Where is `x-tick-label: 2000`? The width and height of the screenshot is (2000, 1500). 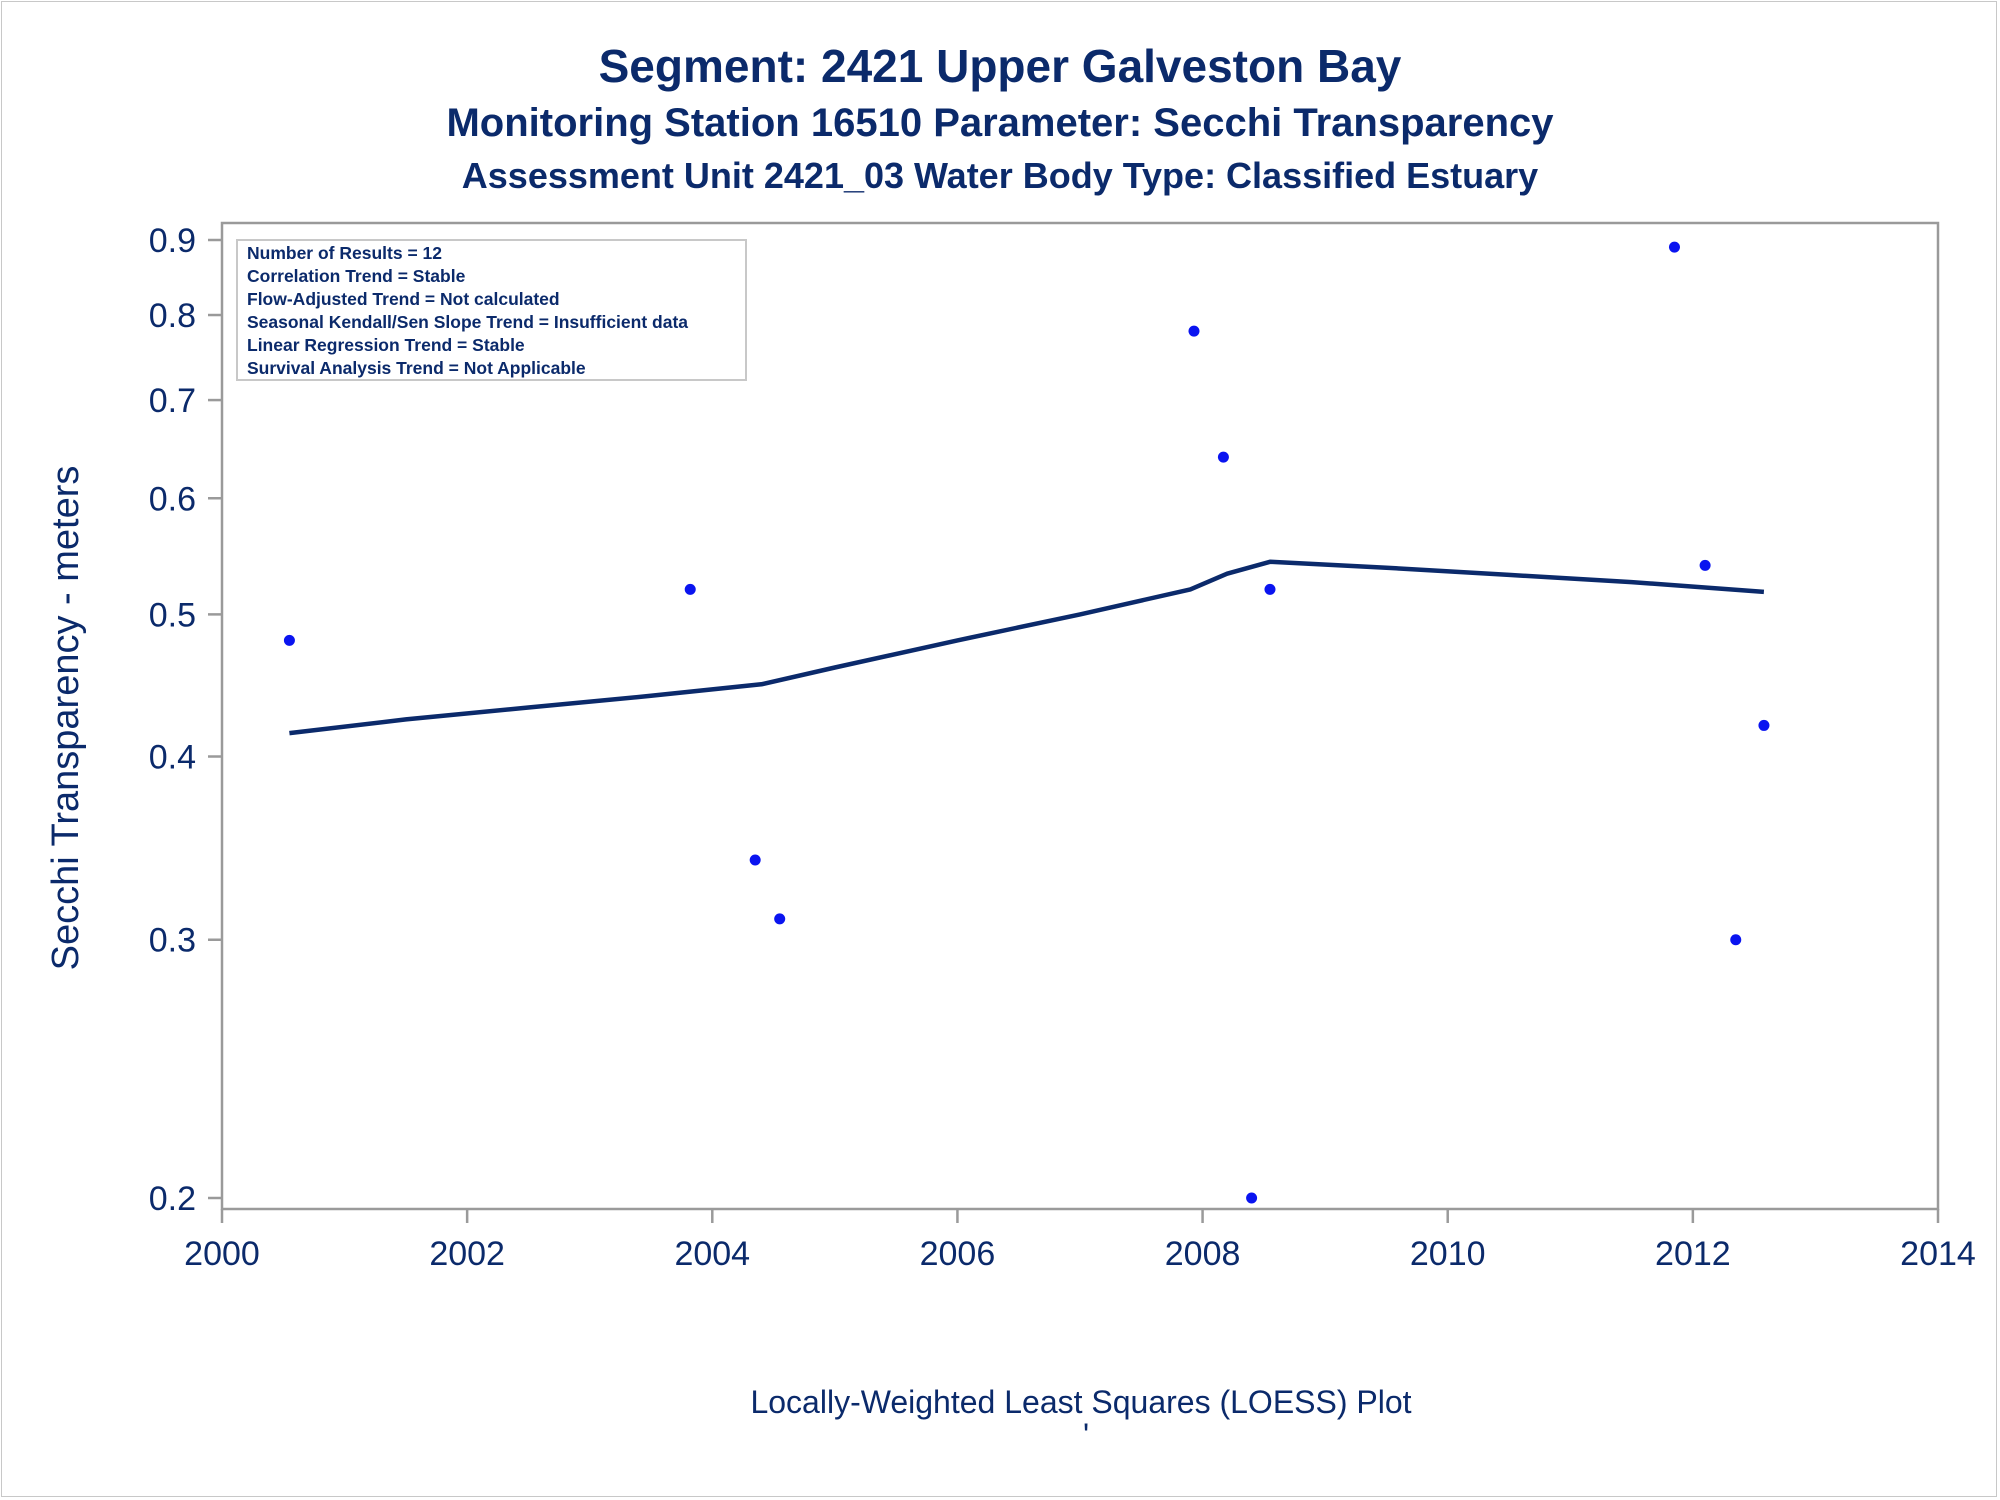
x-tick-label: 2000 is located at coordinates (222, 1254).